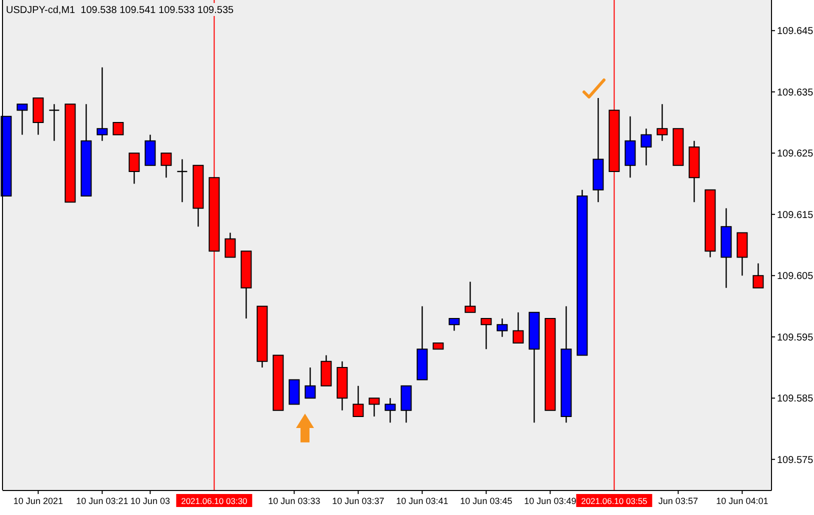 The width and height of the screenshot is (814, 515). I want to click on y-tick-label: 109.575, so click(795, 460).